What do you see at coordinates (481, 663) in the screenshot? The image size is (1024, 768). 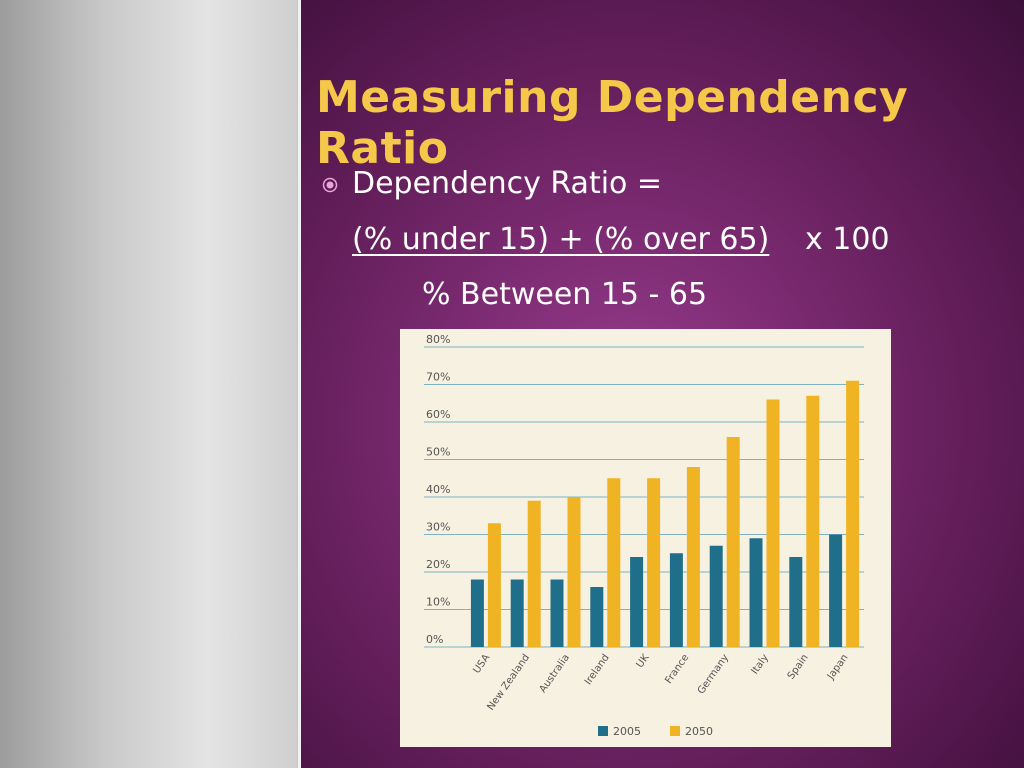 I see `x-tick-label: USA` at bounding box center [481, 663].